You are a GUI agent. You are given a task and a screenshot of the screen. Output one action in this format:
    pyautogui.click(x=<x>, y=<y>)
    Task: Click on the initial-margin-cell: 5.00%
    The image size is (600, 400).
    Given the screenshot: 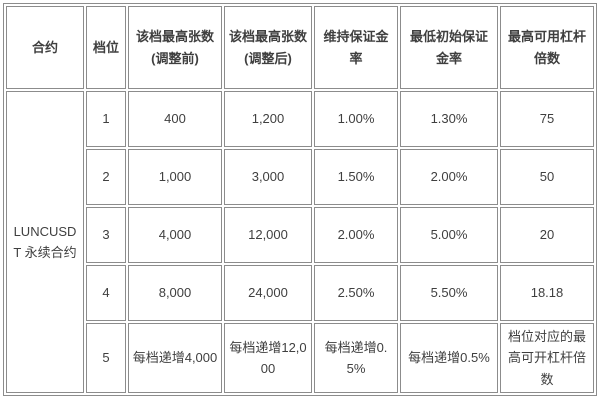 What is the action you would take?
    pyautogui.click(x=449, y=235)
    